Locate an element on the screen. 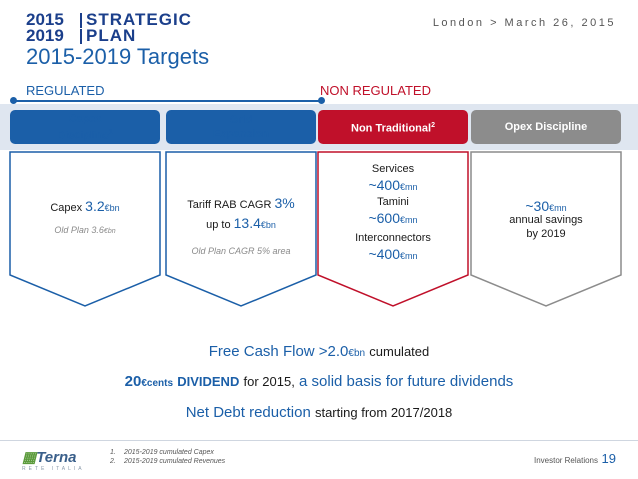 The height and width of the screenshot is (479, 638). footnote-ref-2: 2 is located at coordinates (433, 125).